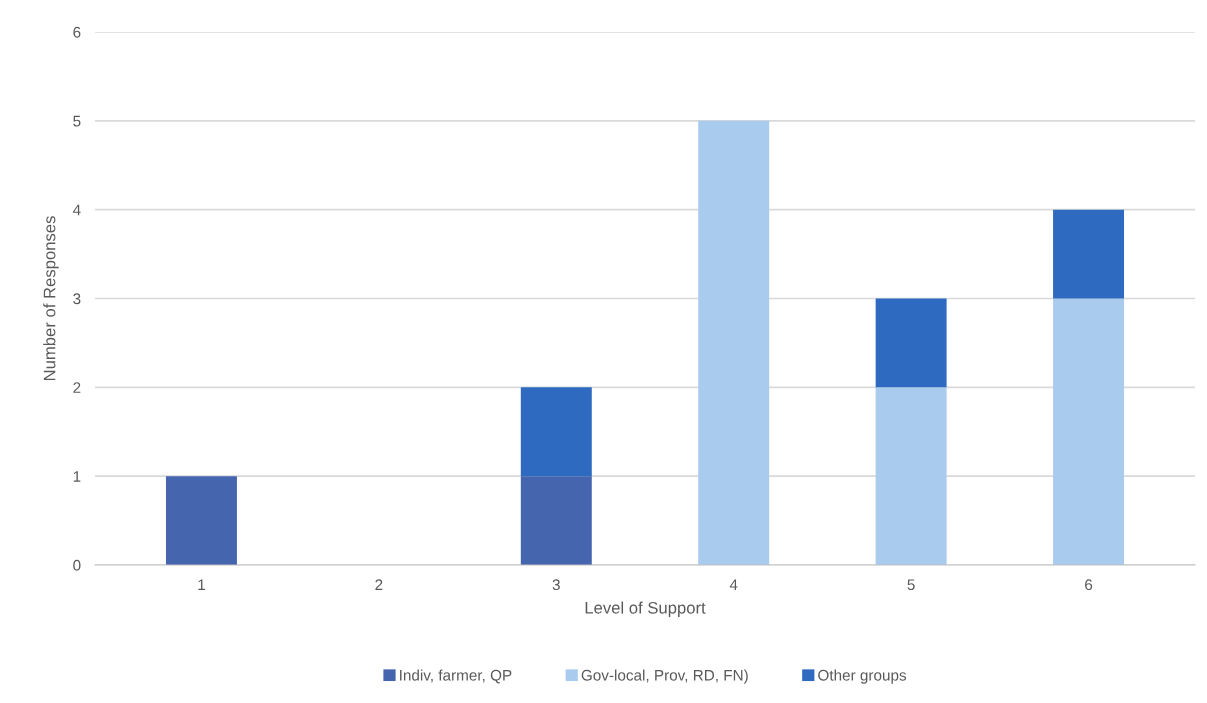 The image size is (1207, 703). Describe the element at coordinates (77, 121) in the screenshot. I see `y-tick-label: 5` at that location.